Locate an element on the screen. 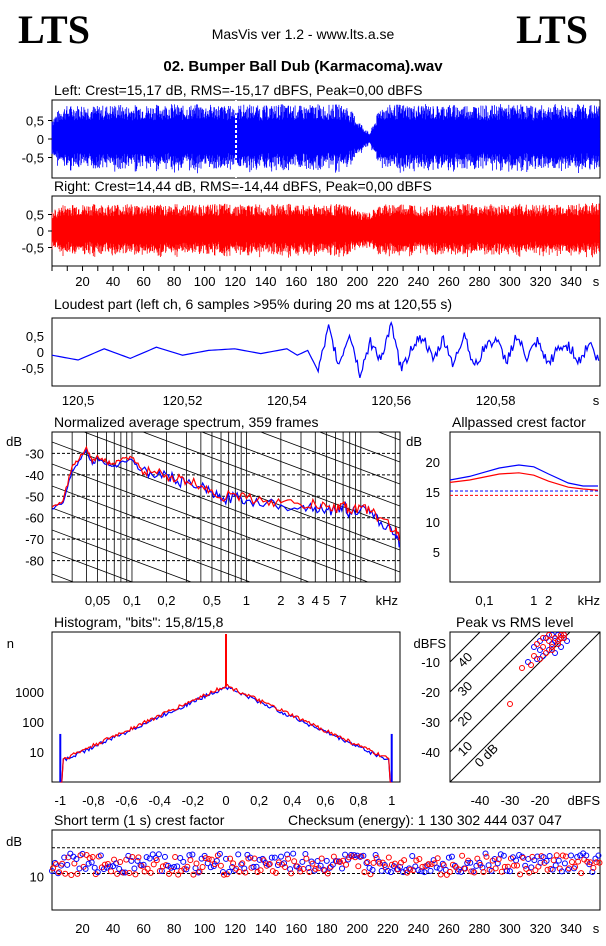  right-waveform-ytick-2: -0,5 is located at coordinates (33, 248).